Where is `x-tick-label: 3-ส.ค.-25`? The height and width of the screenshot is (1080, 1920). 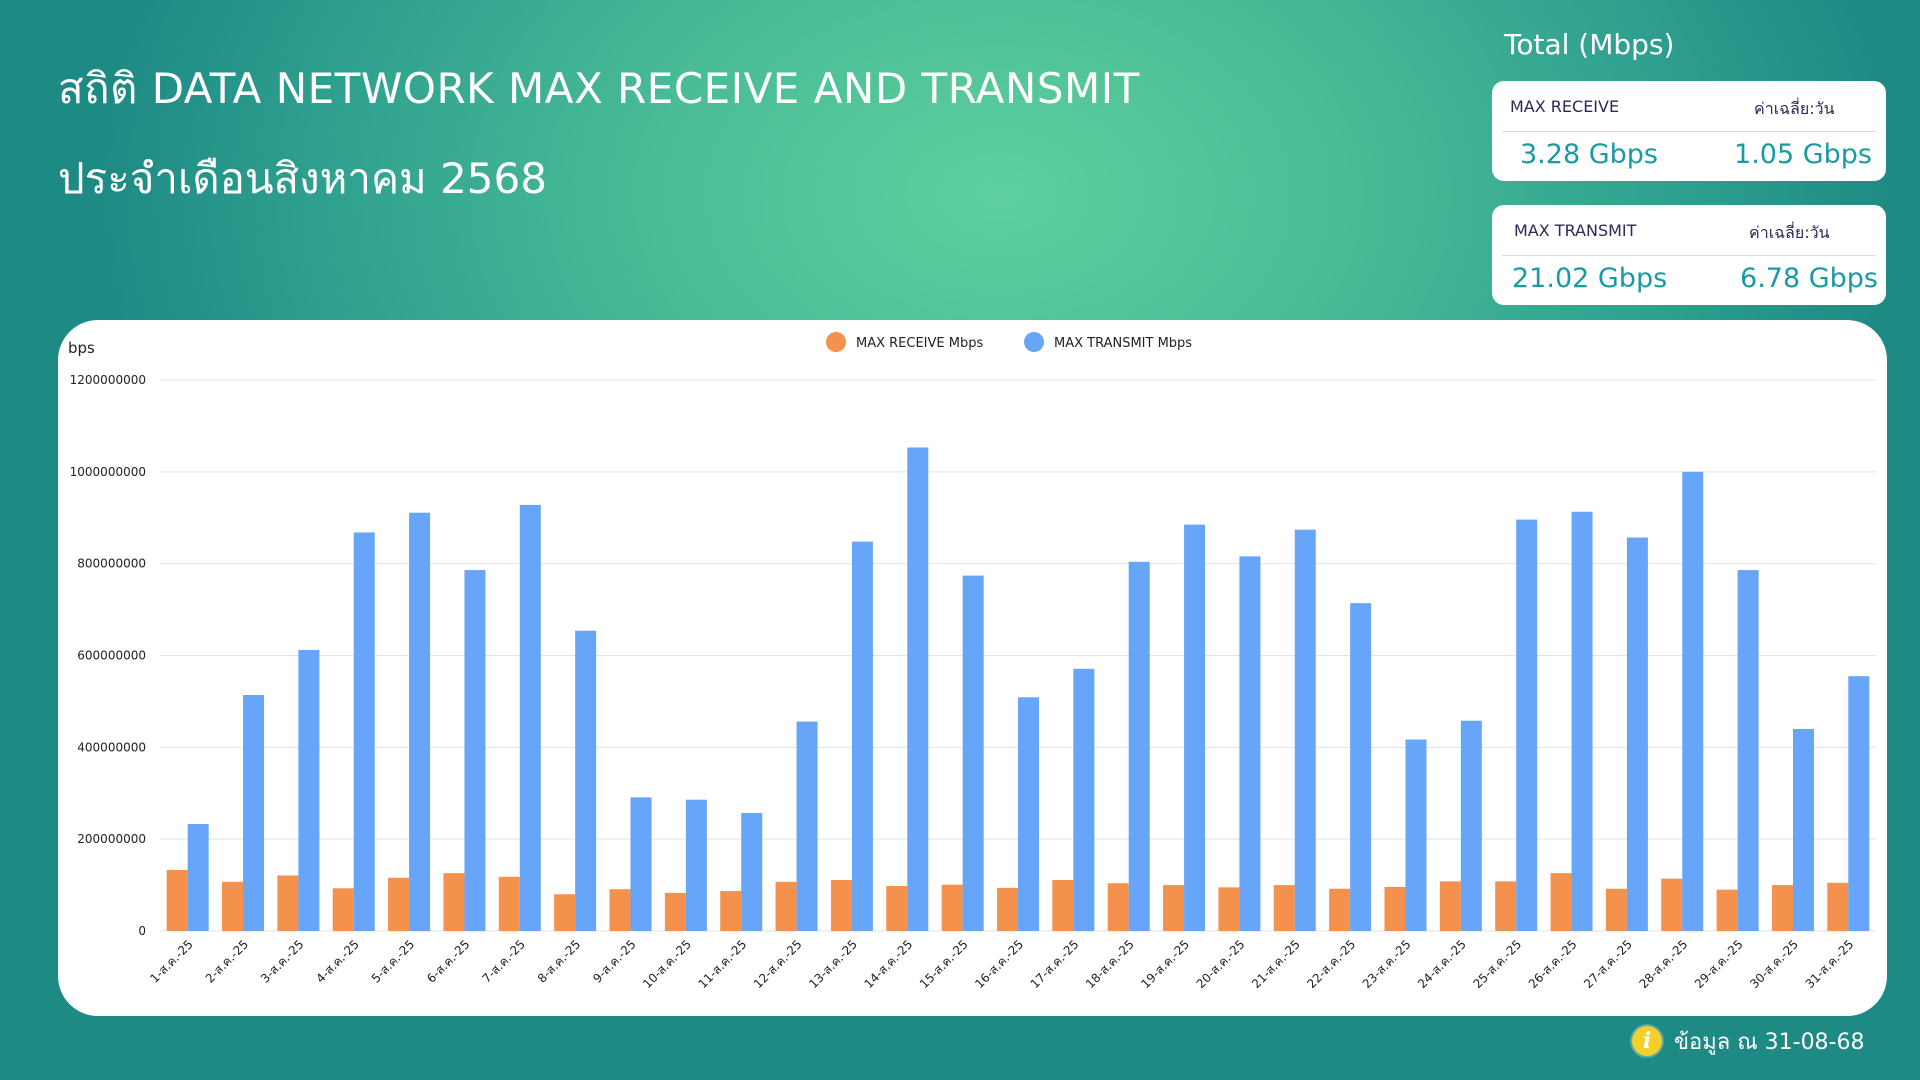 x-tick-label: 3-ส.ค.-25 is located at coordinates (282, 961).